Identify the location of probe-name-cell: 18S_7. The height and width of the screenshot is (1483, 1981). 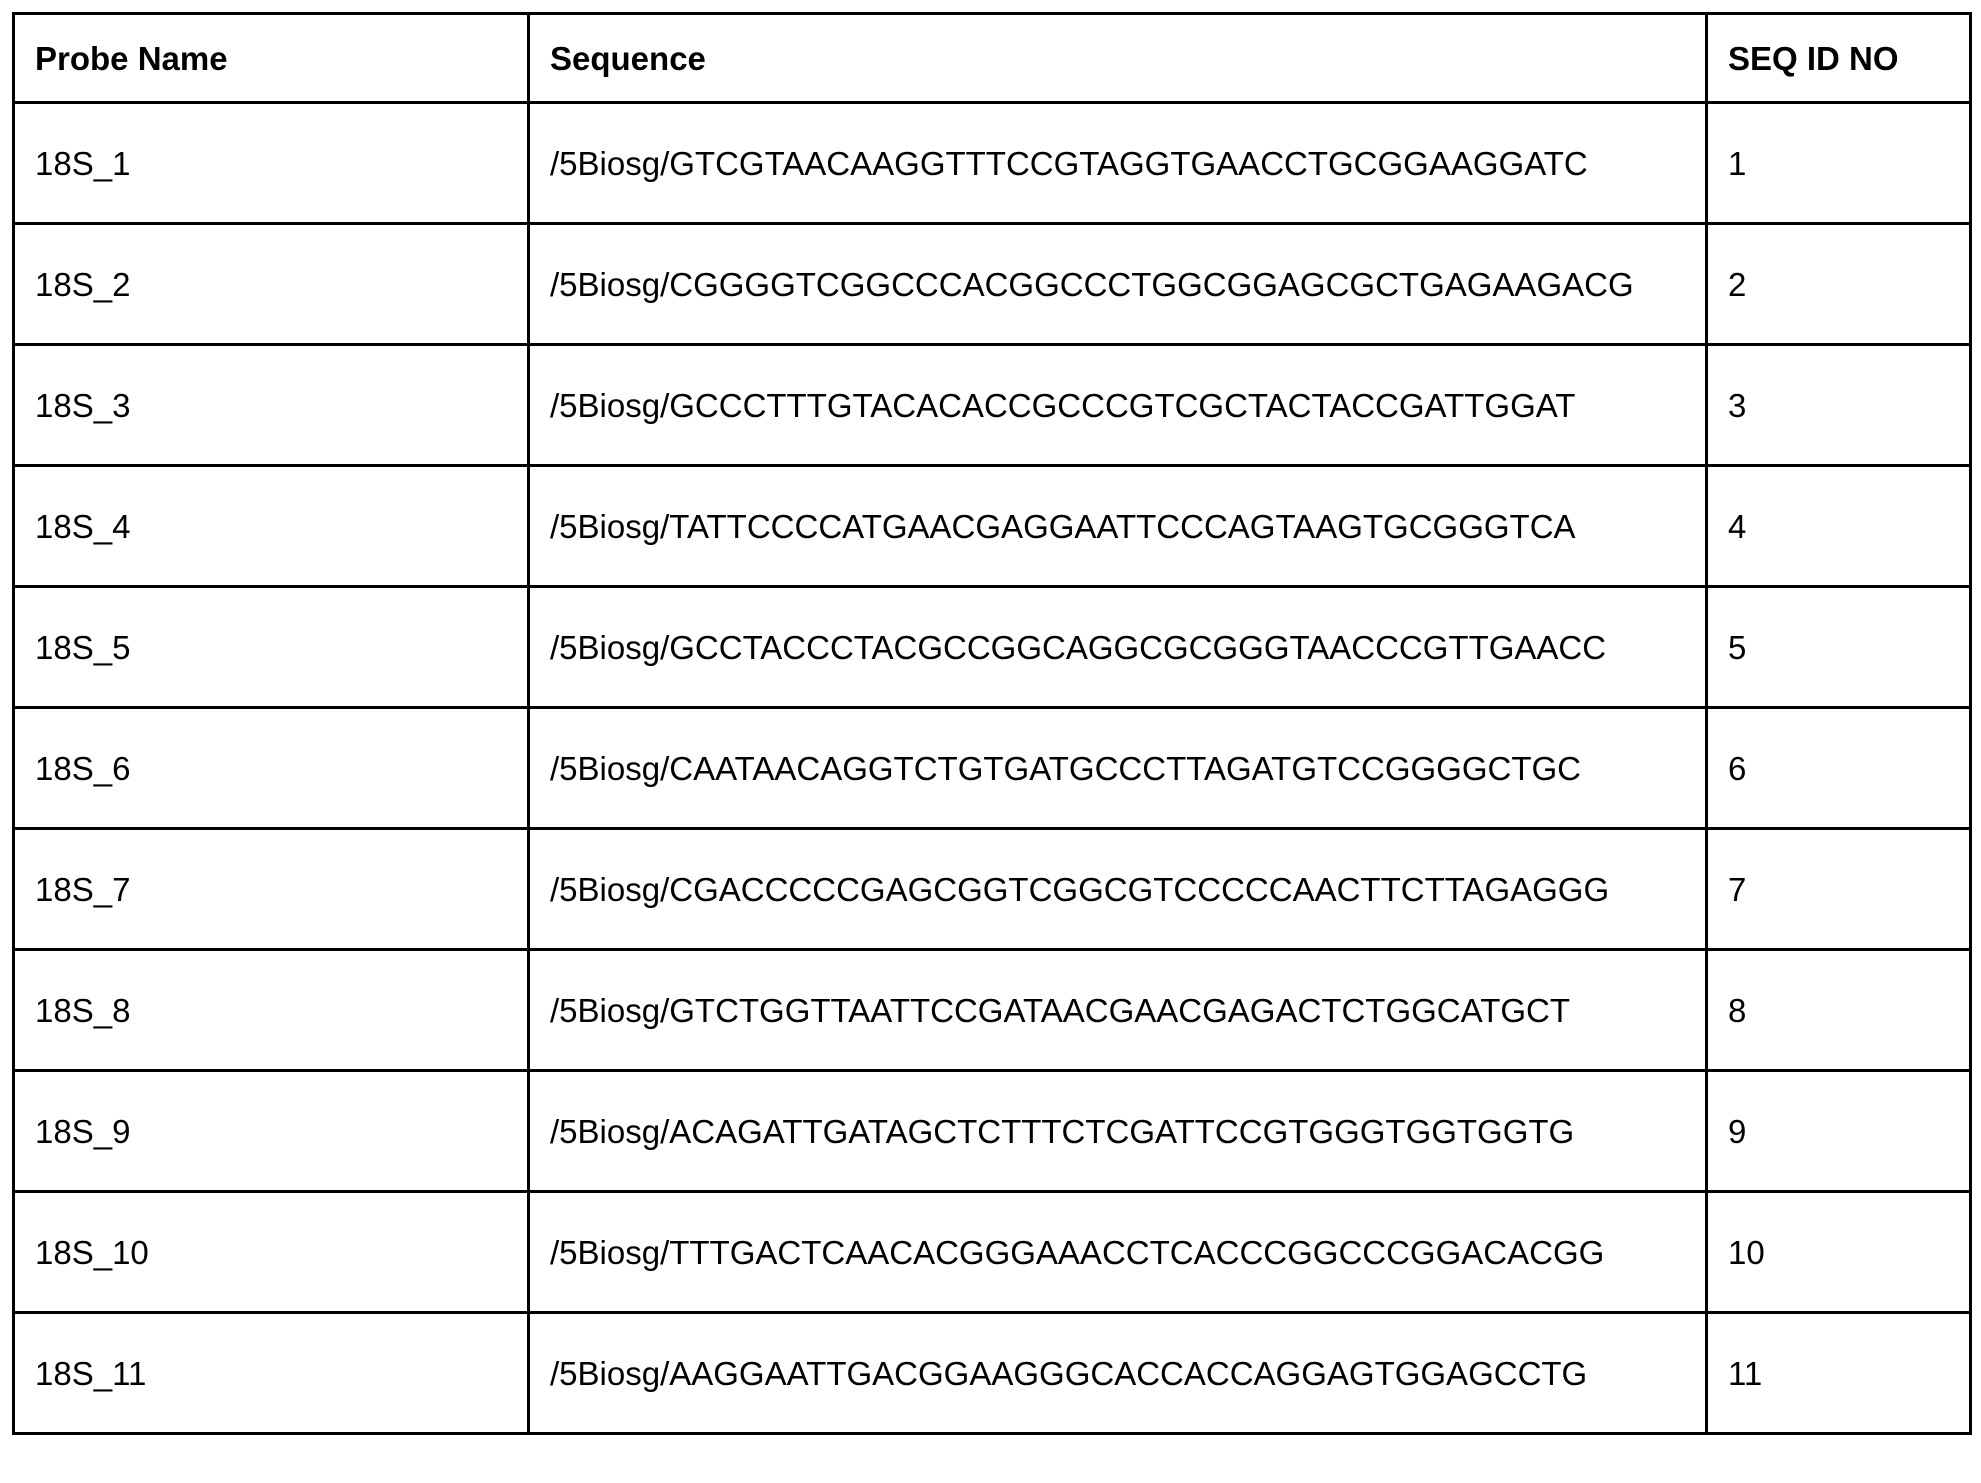
(271, 889).